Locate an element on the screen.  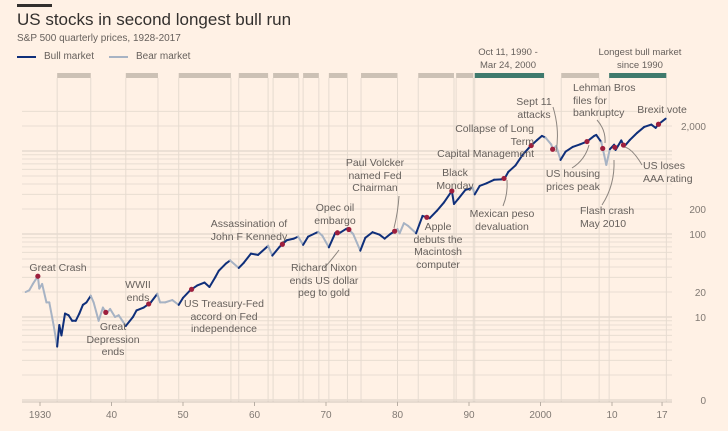
annotation-great-depression-ends: Great Depression ends is located at coordinates (113, 339).